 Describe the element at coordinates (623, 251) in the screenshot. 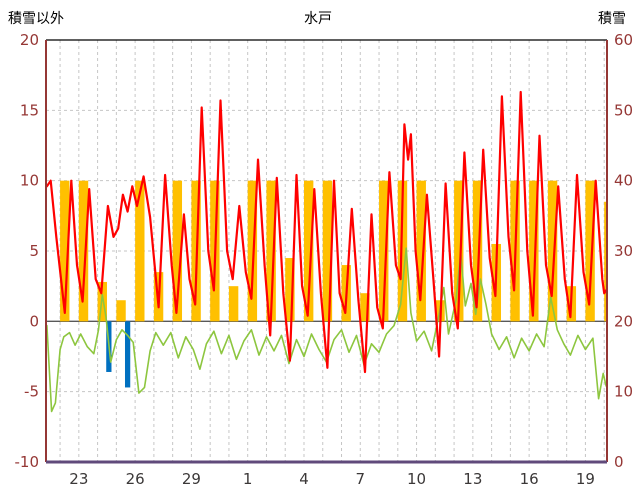

I see `y-right-tick-label: 30` at that location.